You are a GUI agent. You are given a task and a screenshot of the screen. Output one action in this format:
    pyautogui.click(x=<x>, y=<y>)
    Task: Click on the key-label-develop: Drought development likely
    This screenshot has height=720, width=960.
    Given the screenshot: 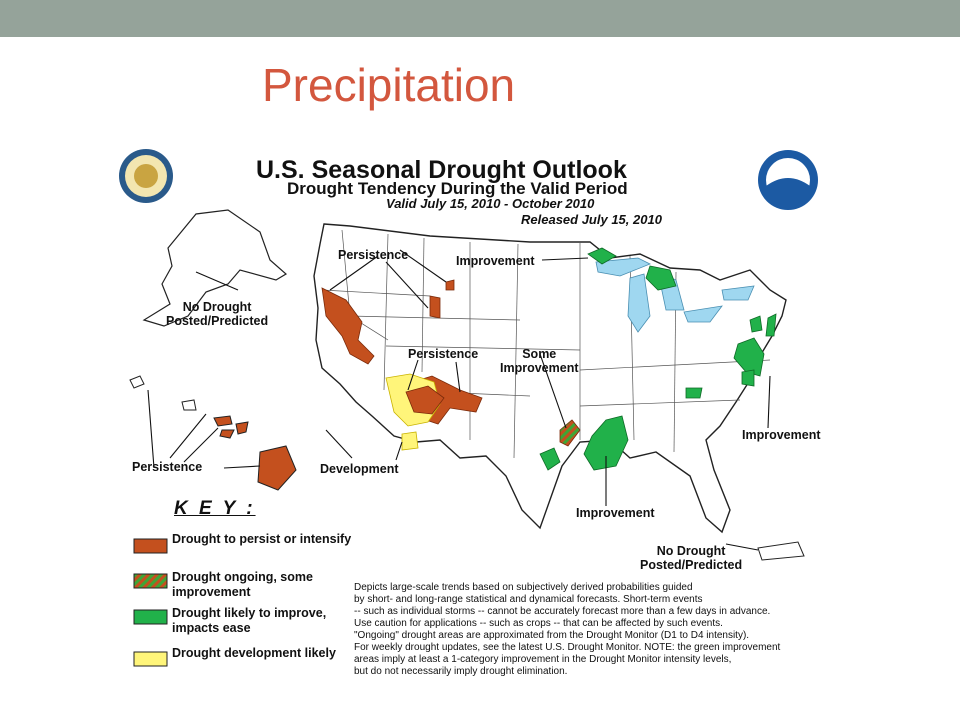 What is the action you would take?
    pyautogui.click(x=254, y=653)
    